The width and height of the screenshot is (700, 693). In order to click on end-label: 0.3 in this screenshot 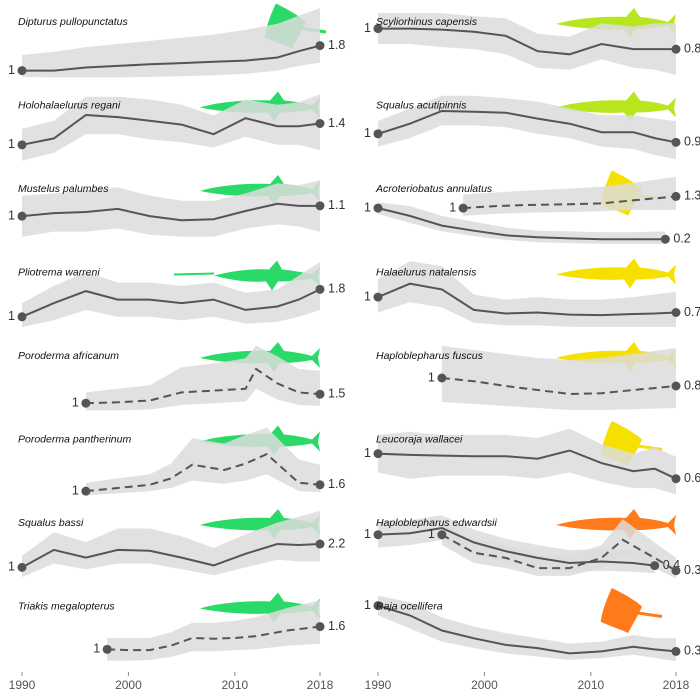, I will do `click(692, 651)`.